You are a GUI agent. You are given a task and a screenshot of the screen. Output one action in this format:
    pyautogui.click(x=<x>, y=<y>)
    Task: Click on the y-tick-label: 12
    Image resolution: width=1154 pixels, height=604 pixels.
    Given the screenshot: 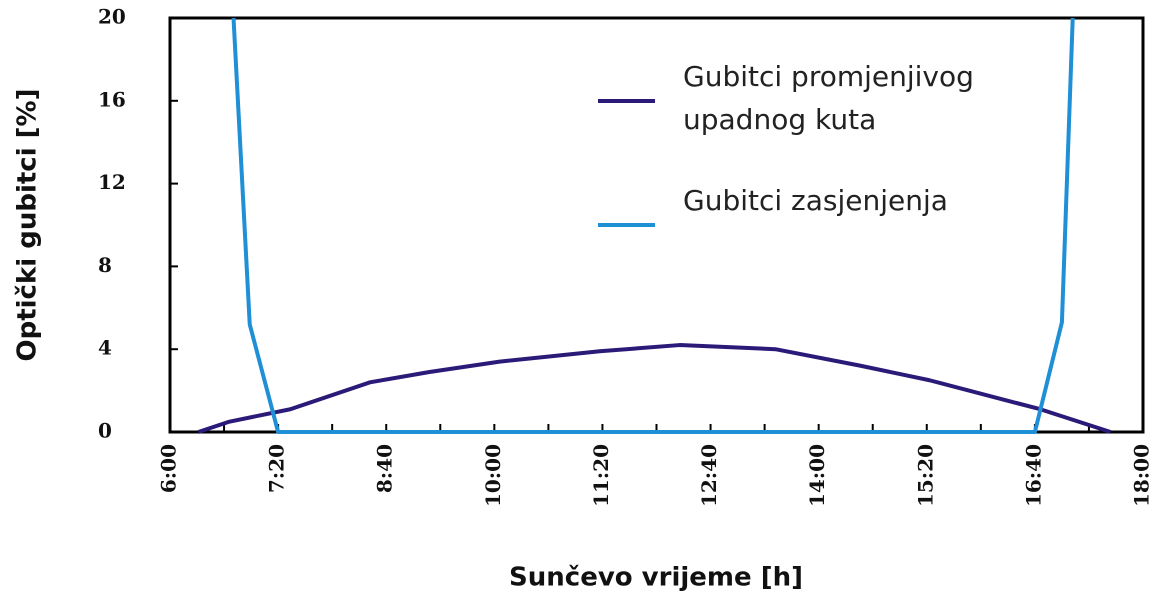 What is the action you would take?
    pyautogui.click(x=112, y=182)
    